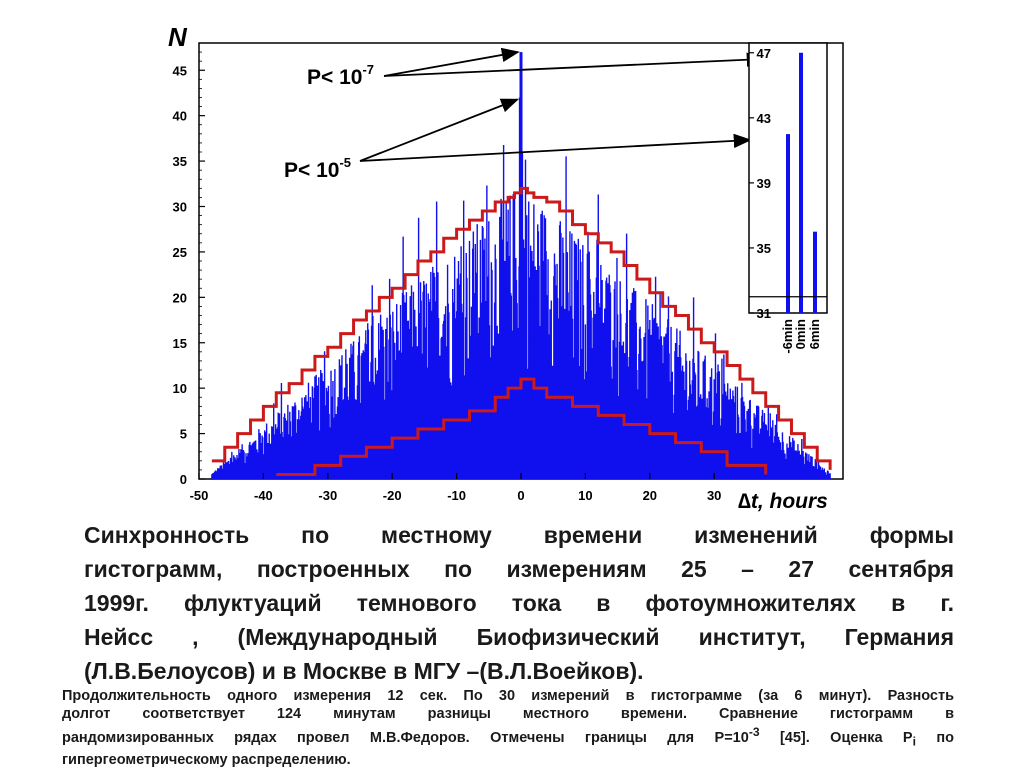 The image size is (1024, 769). Describe the element at coordinates (754, 732) in the screenshot. I see `caption-note-exponent: -3` at that location.